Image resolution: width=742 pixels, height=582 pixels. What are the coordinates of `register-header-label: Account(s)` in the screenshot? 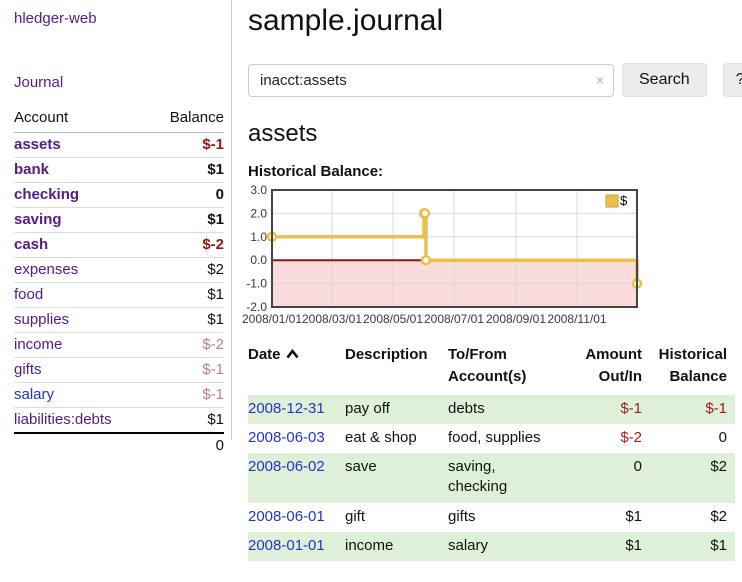 It's located at (487, 376).